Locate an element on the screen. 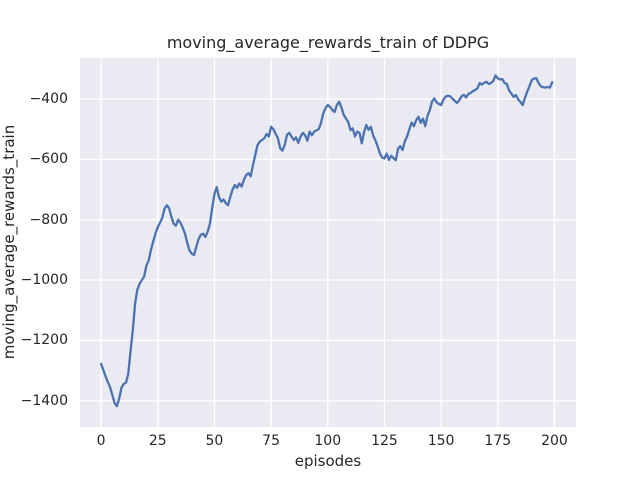 The height and width of the screenshot is (480, 640). x-tick-label: 200 is located at coordinates (554, 441).